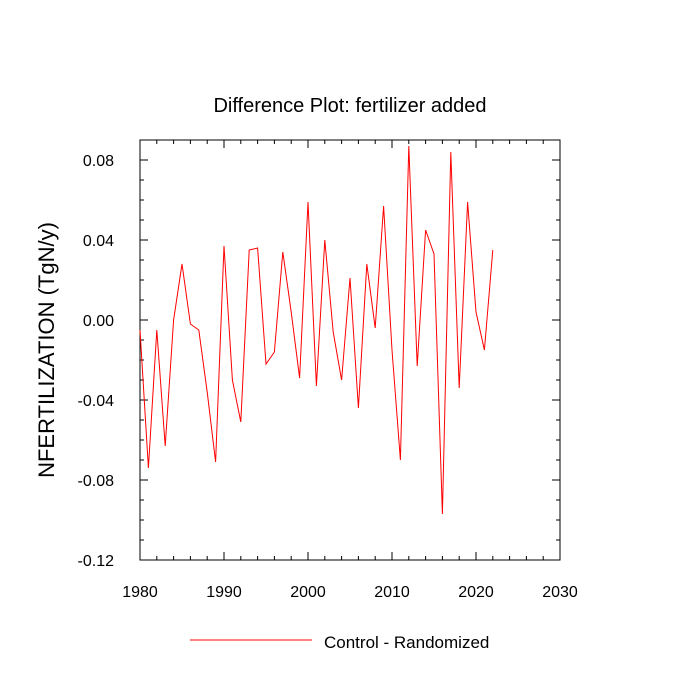 Image resolution: width=700 pixels, height=700 pixels. What do you see at coordinates (392, 592) in the screenshot?
I see `x-tick-label: 2010` at bounding box center [392, 592].